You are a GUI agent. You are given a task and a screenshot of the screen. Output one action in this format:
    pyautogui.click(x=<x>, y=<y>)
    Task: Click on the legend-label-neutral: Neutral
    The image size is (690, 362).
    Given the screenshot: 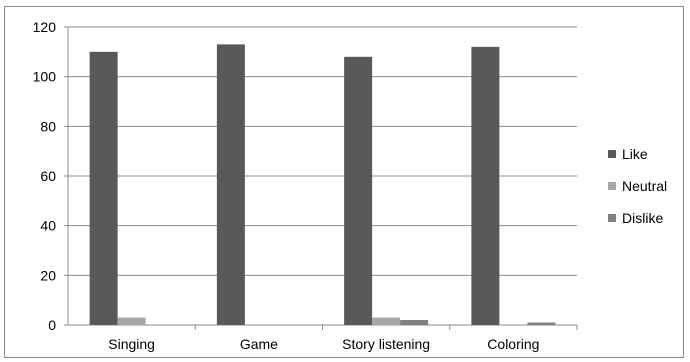 What is the action you would take?
    pyautogui.click(x=644, y=186)
    